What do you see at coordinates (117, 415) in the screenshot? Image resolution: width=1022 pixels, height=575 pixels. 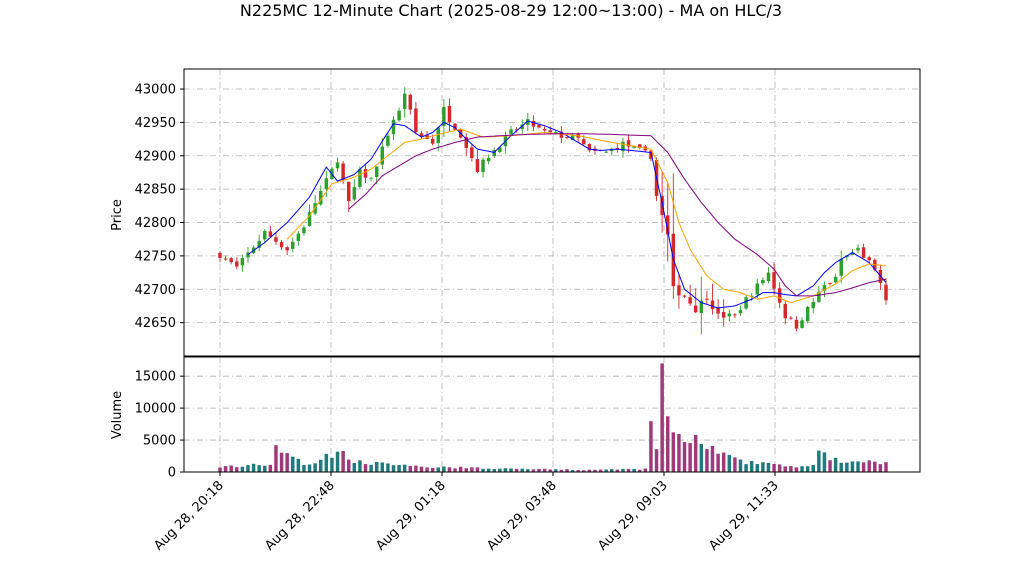 I see `volume-axis-label: Volume` at bounding box center [117, 415].